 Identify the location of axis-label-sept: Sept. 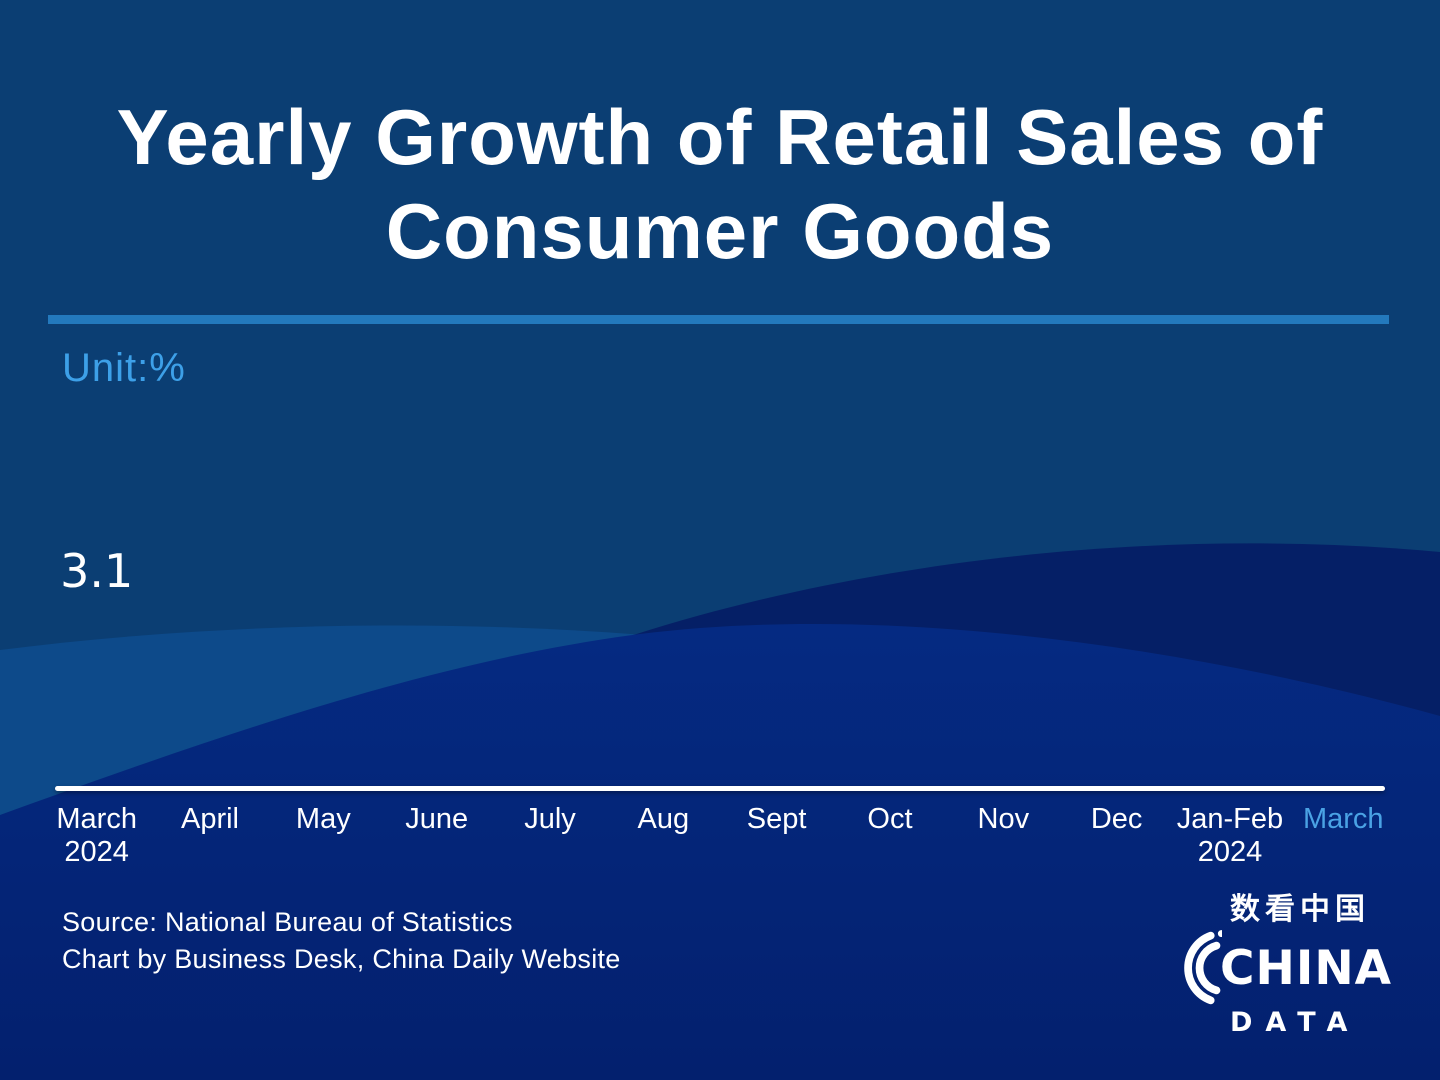
(776, 819).